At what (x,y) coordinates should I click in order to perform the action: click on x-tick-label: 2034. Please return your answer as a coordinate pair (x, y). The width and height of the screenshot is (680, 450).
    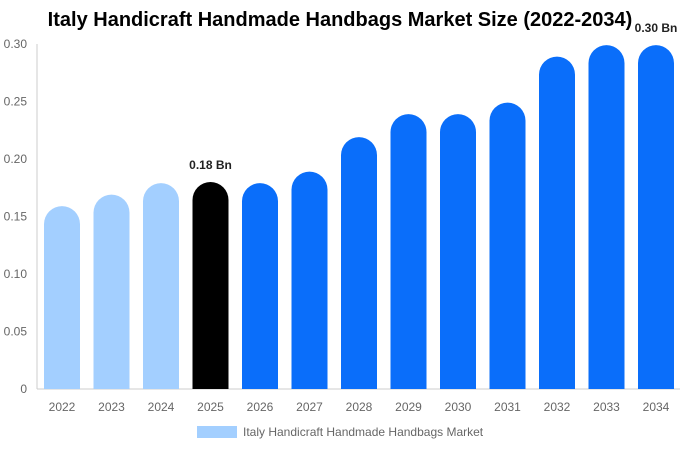
    Looking at the image, I should click on (656, 407).